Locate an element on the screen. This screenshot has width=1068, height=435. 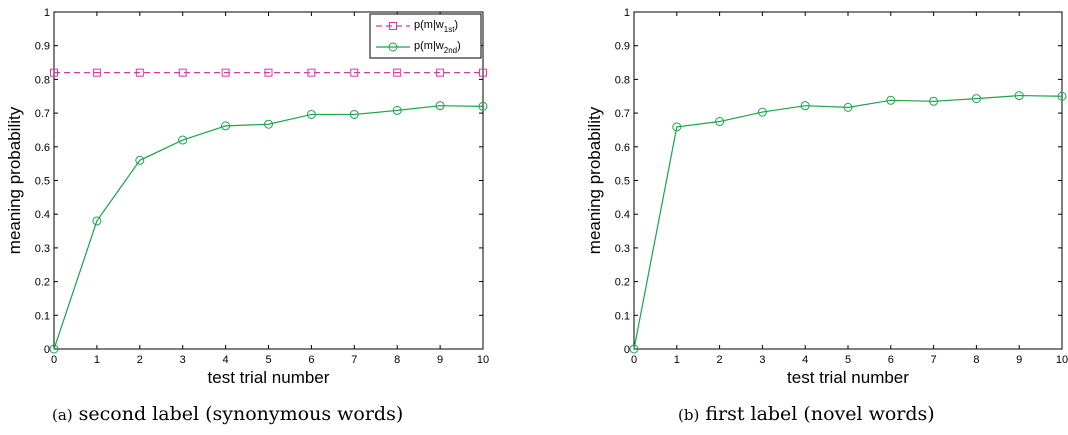
x-tick-label-b: 7 is located at coordinates (934, 360).